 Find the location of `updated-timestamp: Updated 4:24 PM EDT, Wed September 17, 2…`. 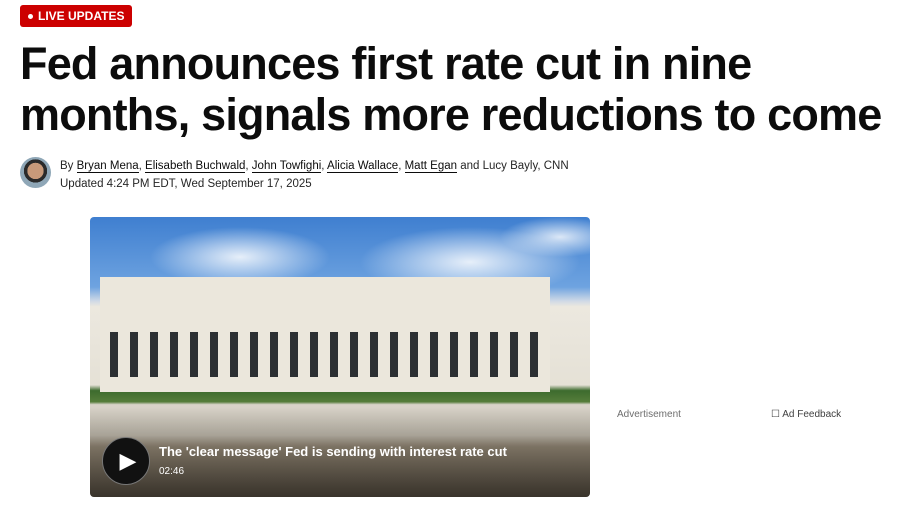

updated-timestamp: Updated 4:24 PM EDT, Wed September 17, 2… is located at coordinates (186, 184).